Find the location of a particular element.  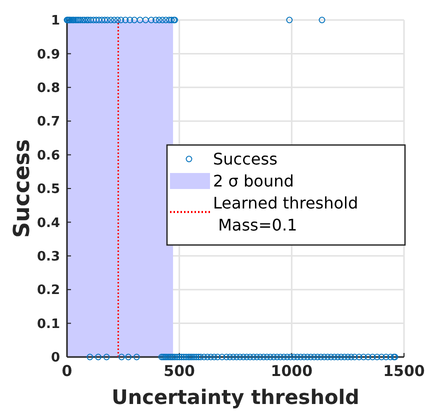

y-tick-label: 0 is located at coordinates (55, 358).